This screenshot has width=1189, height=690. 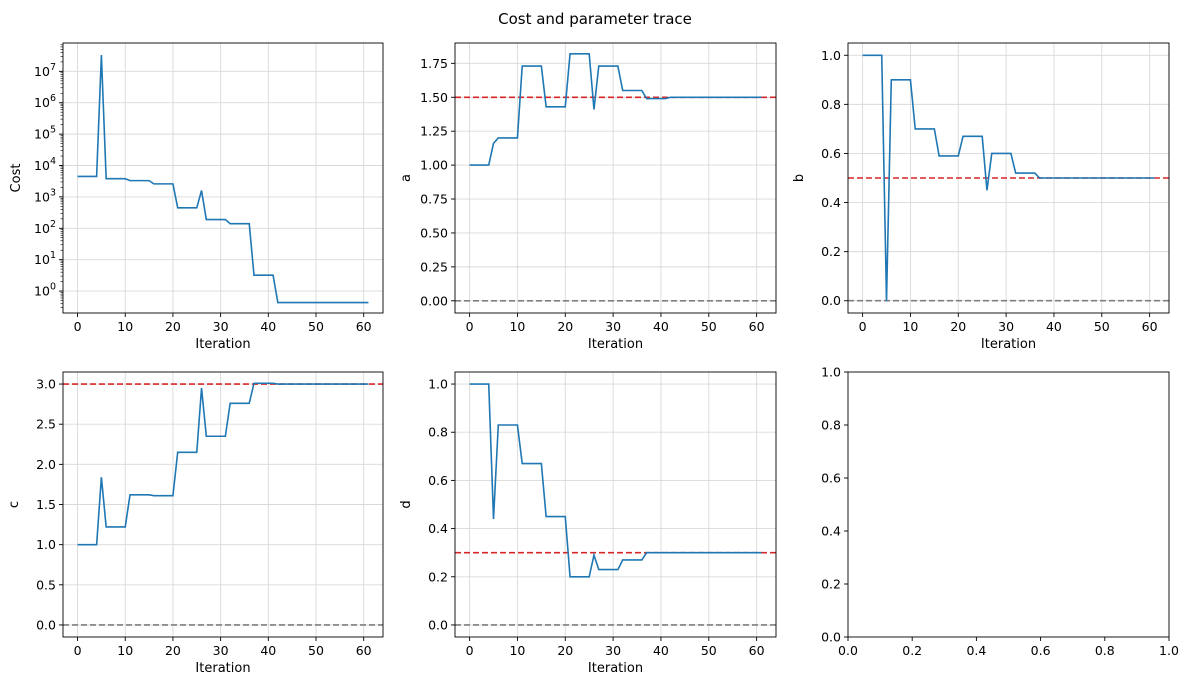 What do you see at coordinates (1041, 650) in the screenshot?
I see `x-tick-label: 0.6` at bounding box center [1041, 650].